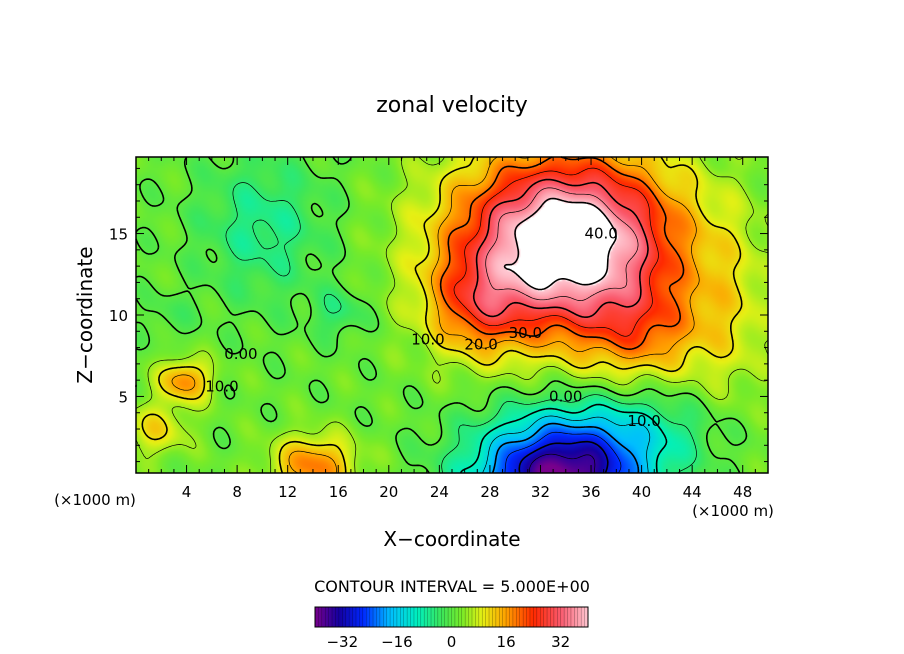  What do you see at coordinates (525, 333) in the screenshot?
I see `contour-label-1: 30.0` at bounding box center [525, 333].